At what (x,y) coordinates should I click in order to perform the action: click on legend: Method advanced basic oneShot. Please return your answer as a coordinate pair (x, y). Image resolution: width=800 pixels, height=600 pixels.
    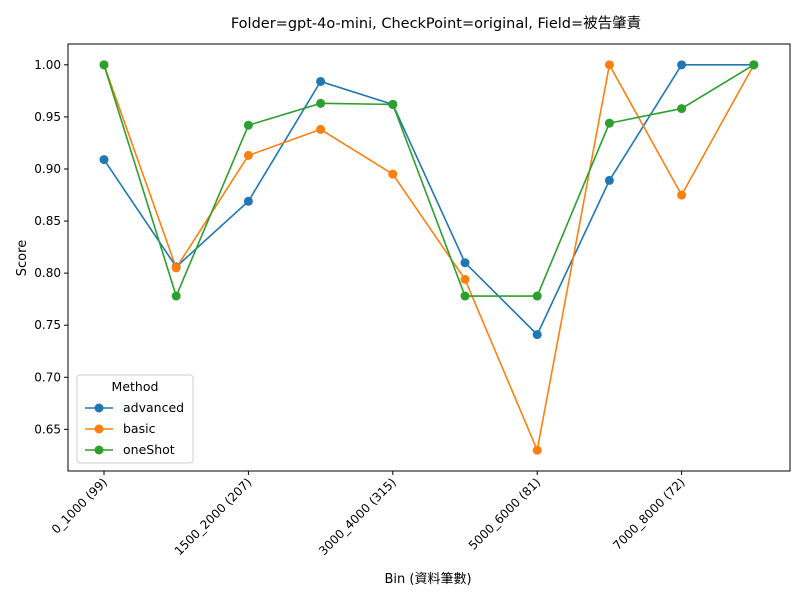
    Looking at the image, I should click on (135, 419).